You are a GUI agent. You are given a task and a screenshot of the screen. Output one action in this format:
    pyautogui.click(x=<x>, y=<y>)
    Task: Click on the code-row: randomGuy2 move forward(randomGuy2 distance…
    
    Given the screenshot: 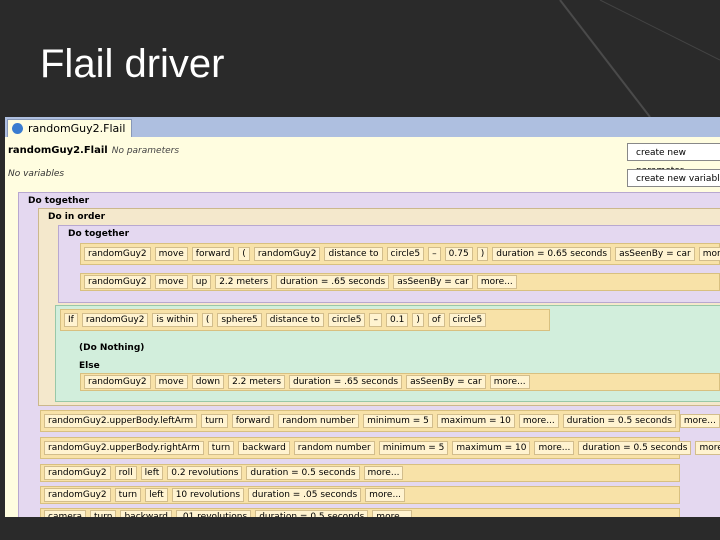 What is the action you would take?
    pyautogui.click(x=400, y=254)
    